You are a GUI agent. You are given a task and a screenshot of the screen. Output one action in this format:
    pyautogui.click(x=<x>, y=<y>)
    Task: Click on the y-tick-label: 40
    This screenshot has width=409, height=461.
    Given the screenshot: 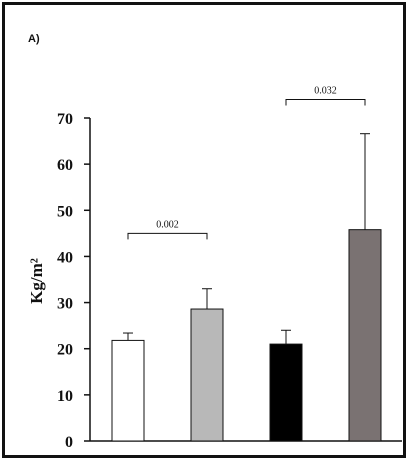 What is the action you would take?
    pyautogui.click(x=65, y=257)
    